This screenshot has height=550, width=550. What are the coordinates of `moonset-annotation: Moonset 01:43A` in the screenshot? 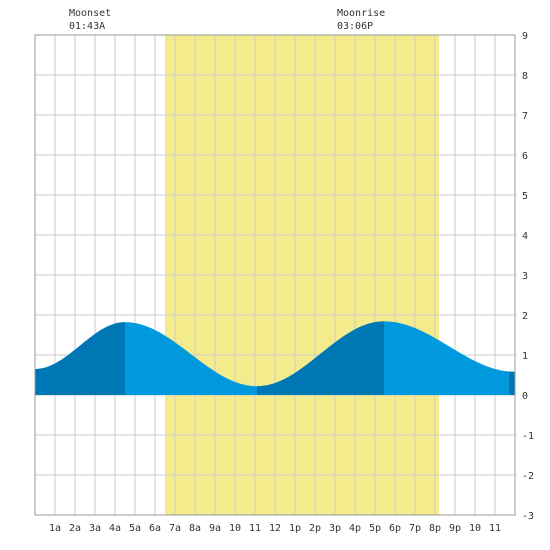 It's located at (90, 20).